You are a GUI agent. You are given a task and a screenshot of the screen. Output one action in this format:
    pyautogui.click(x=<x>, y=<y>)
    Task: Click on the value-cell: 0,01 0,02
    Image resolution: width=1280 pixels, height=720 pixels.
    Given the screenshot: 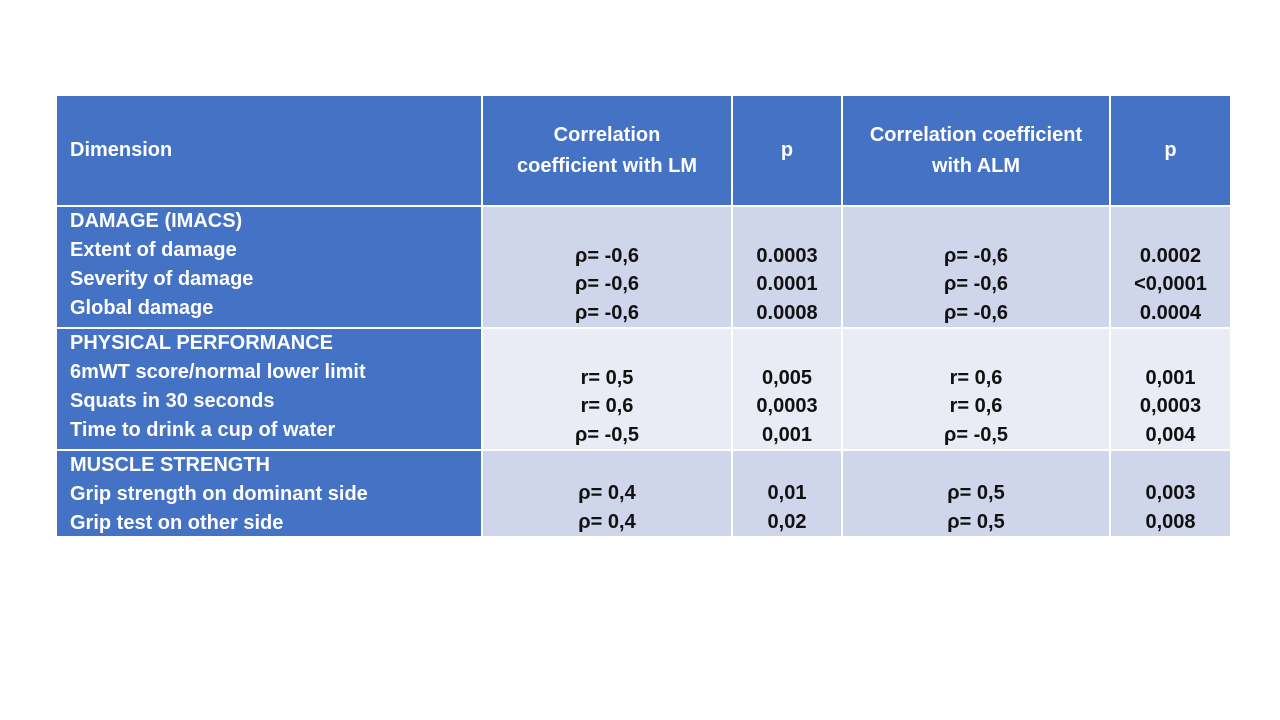 What is the action you would take?
    pyautogui.click(x=787, y=493)
    